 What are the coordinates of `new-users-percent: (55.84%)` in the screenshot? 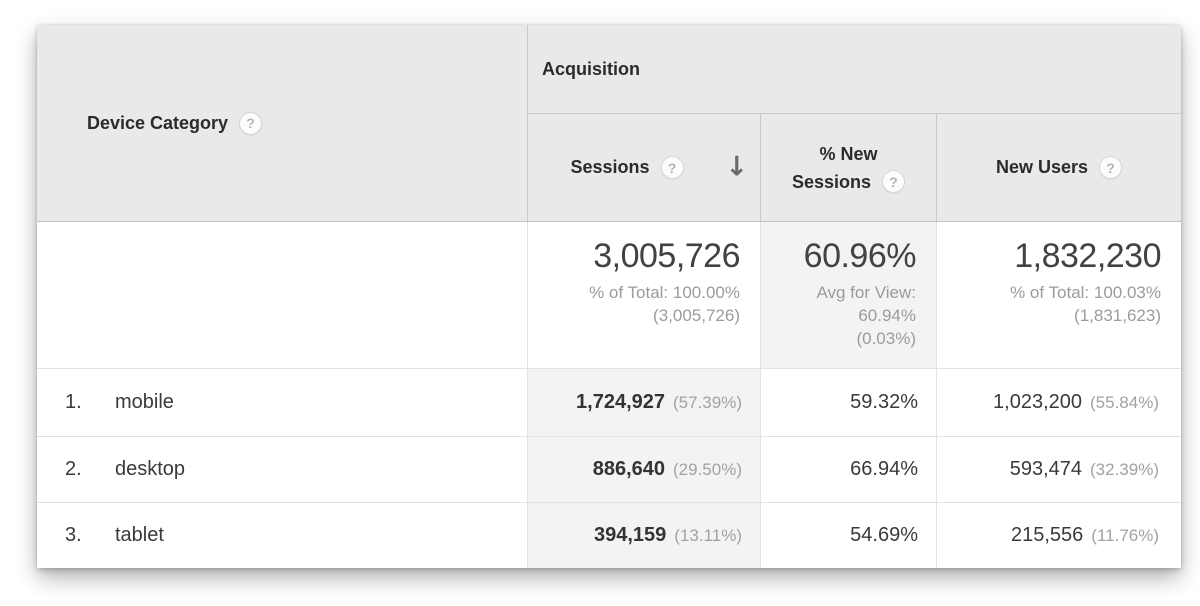 It's located at (1124, 402).